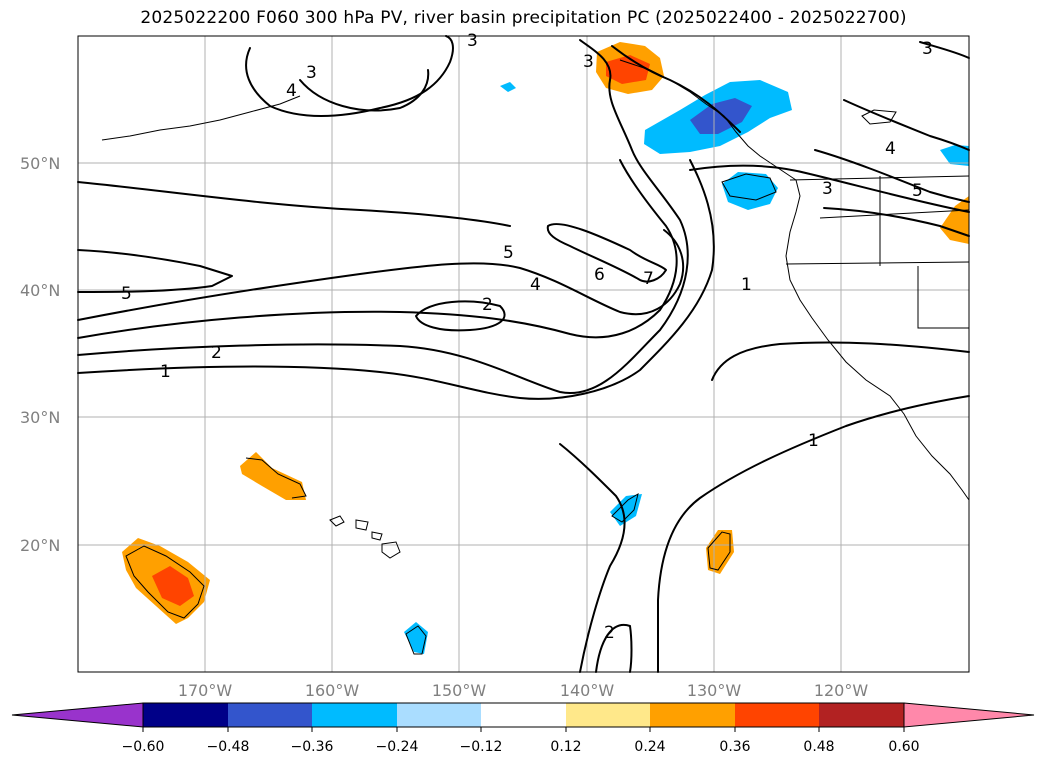  What do you see at coordinates (750, 191) in the screenshot?
I see `precip-negative-vancouver` at bounding box center [750, 191].